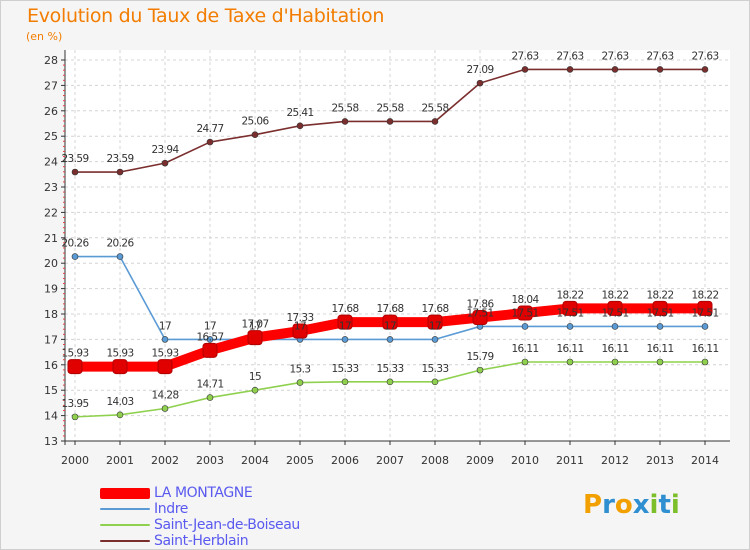 The image size is (750, 550). What do you see at coordinates (344, 309) in the screenshot?
I see `data-label: 17.68` at bounding box center [344, 309].